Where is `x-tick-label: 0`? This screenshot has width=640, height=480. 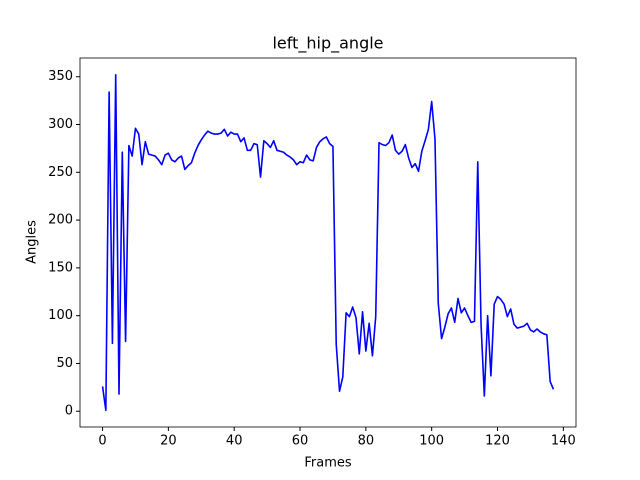
x-tick-label: 0 is located at coordinates (102, 441).